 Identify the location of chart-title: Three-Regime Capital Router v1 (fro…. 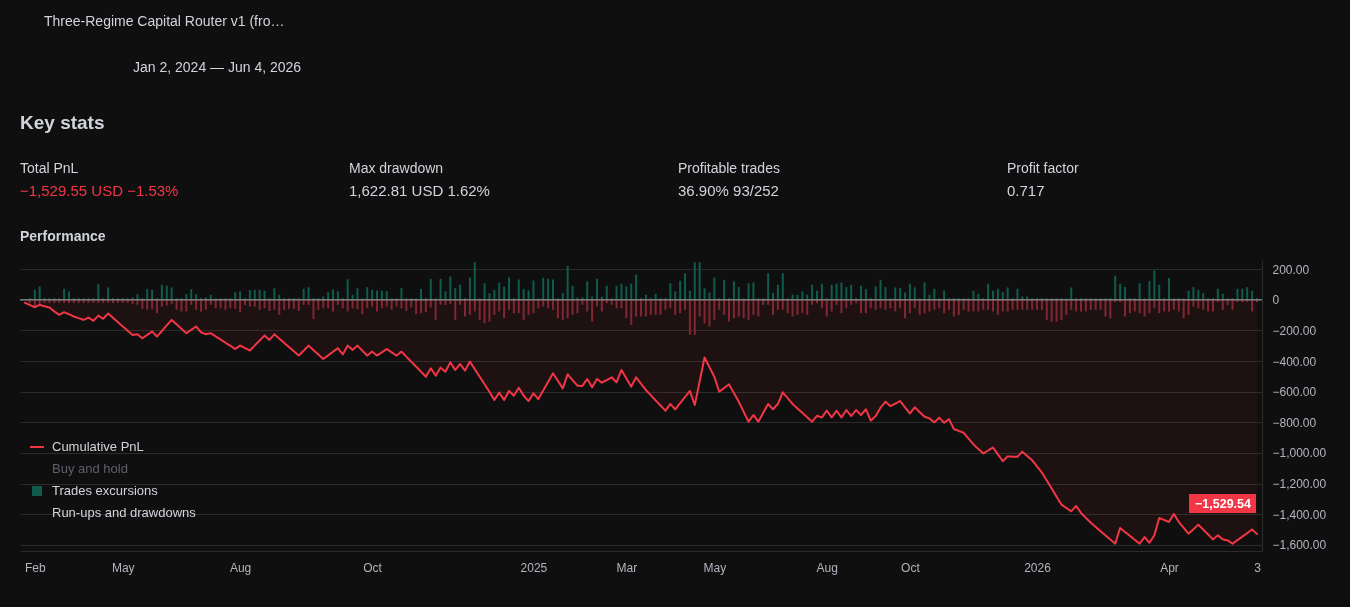
(164, 21).